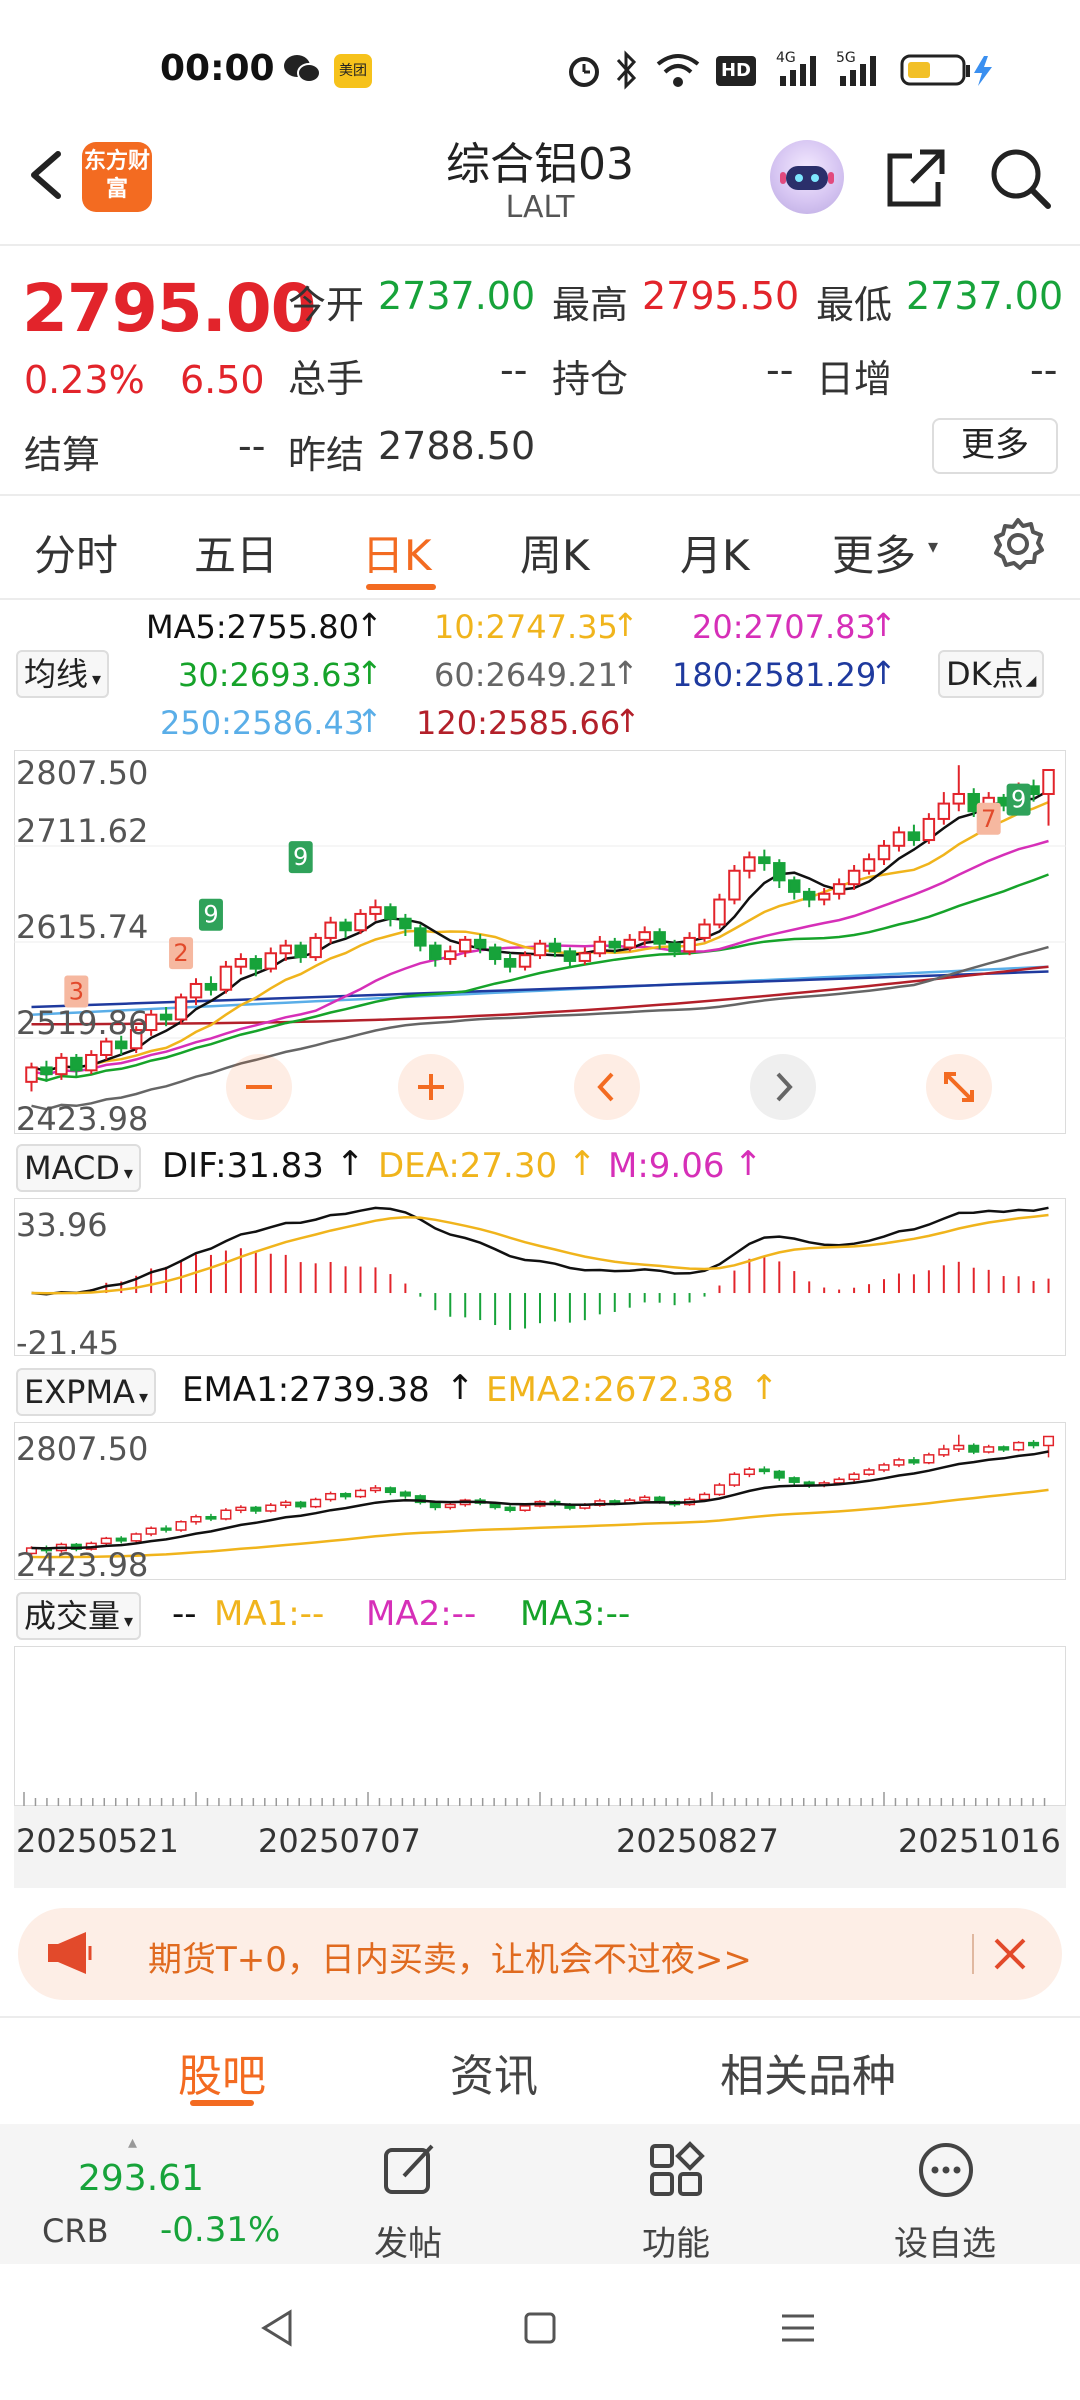 Image resolution: width=1080 pixels, height=2400 pixels. Describe the element at coordinates (995, 446) in the screenshot. I see `more-quote-button: 更多` at that location.